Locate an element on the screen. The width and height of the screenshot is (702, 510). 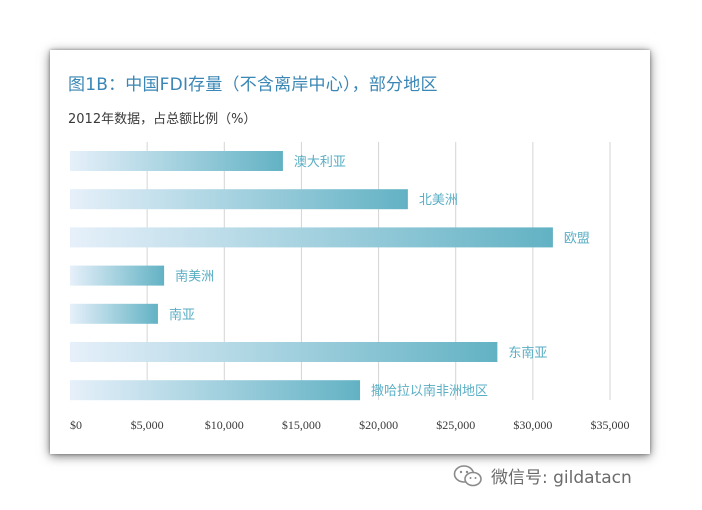
bar-label: 东南亚 is located at coordinates (527, 353).